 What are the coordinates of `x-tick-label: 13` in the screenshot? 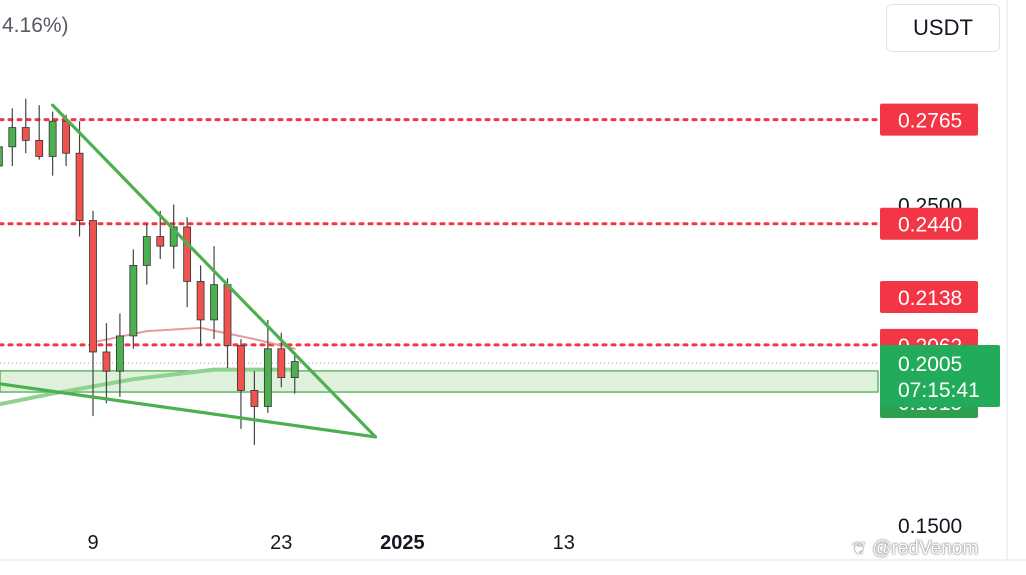 It's located at (564, 543).